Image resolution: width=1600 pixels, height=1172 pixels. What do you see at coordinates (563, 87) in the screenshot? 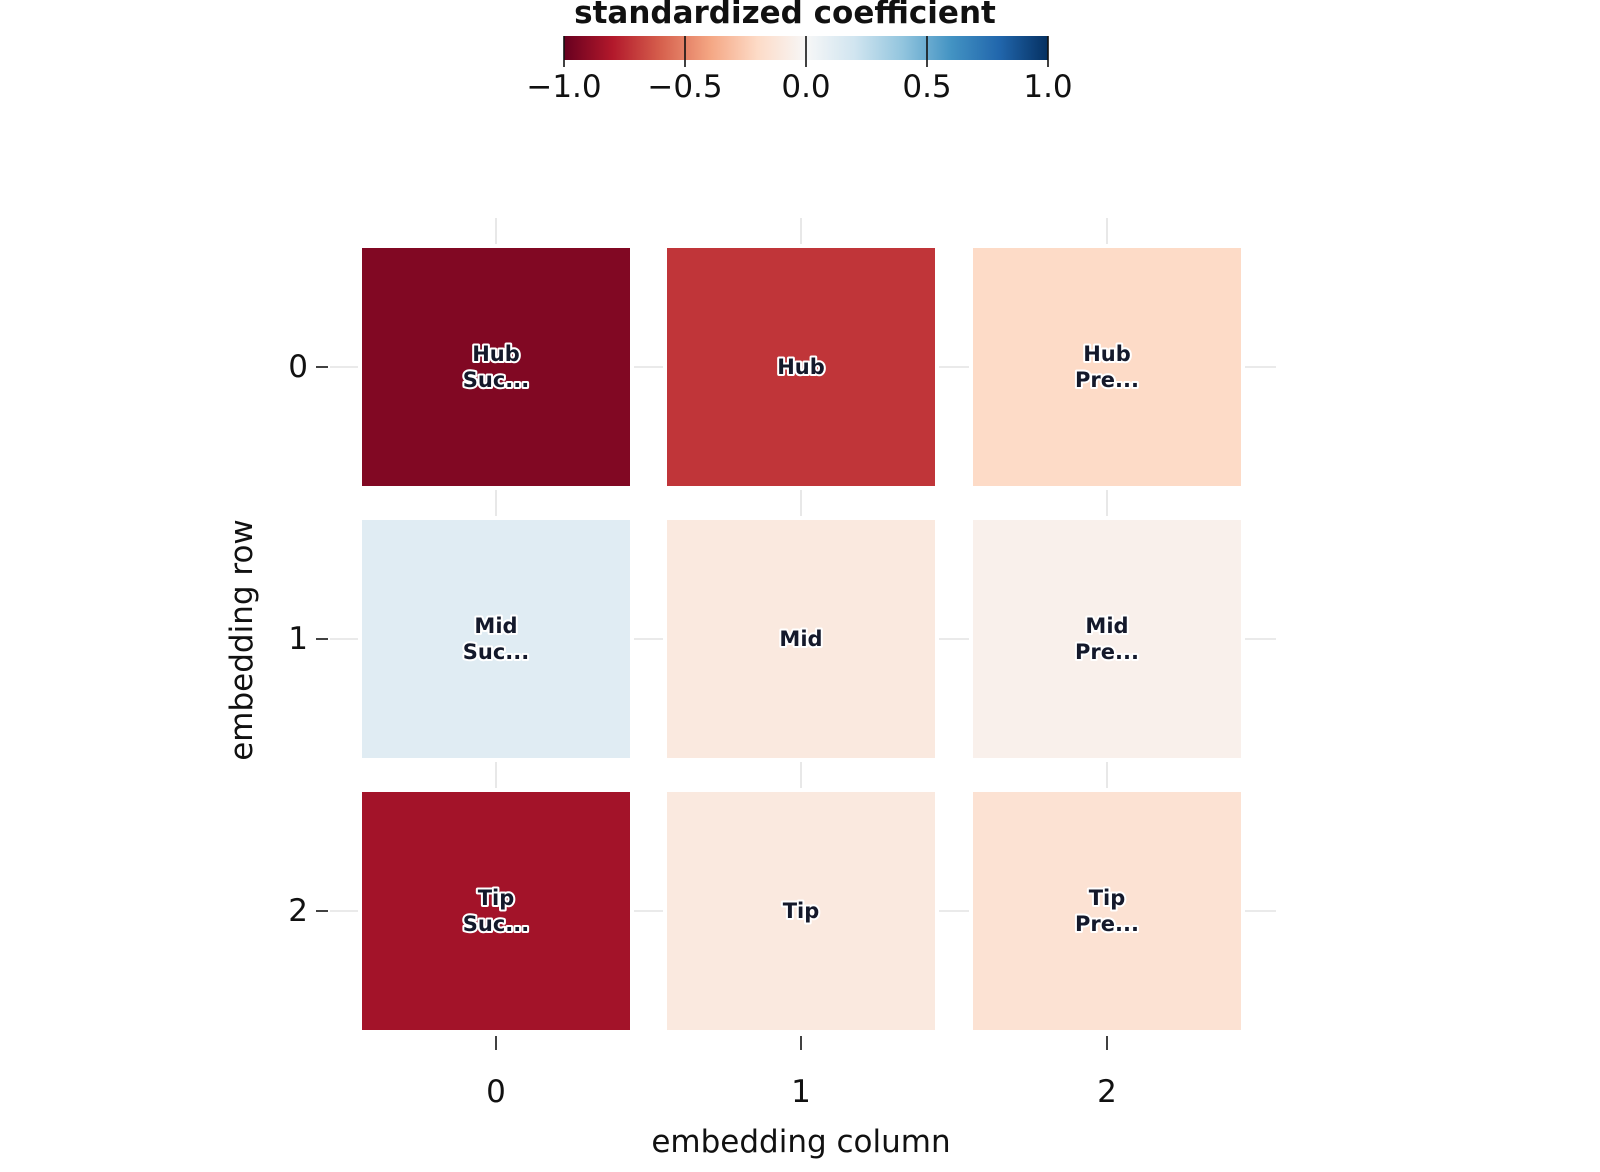
I see `colorbar-tick-label: −1.0` at bounding box center [563, 87].